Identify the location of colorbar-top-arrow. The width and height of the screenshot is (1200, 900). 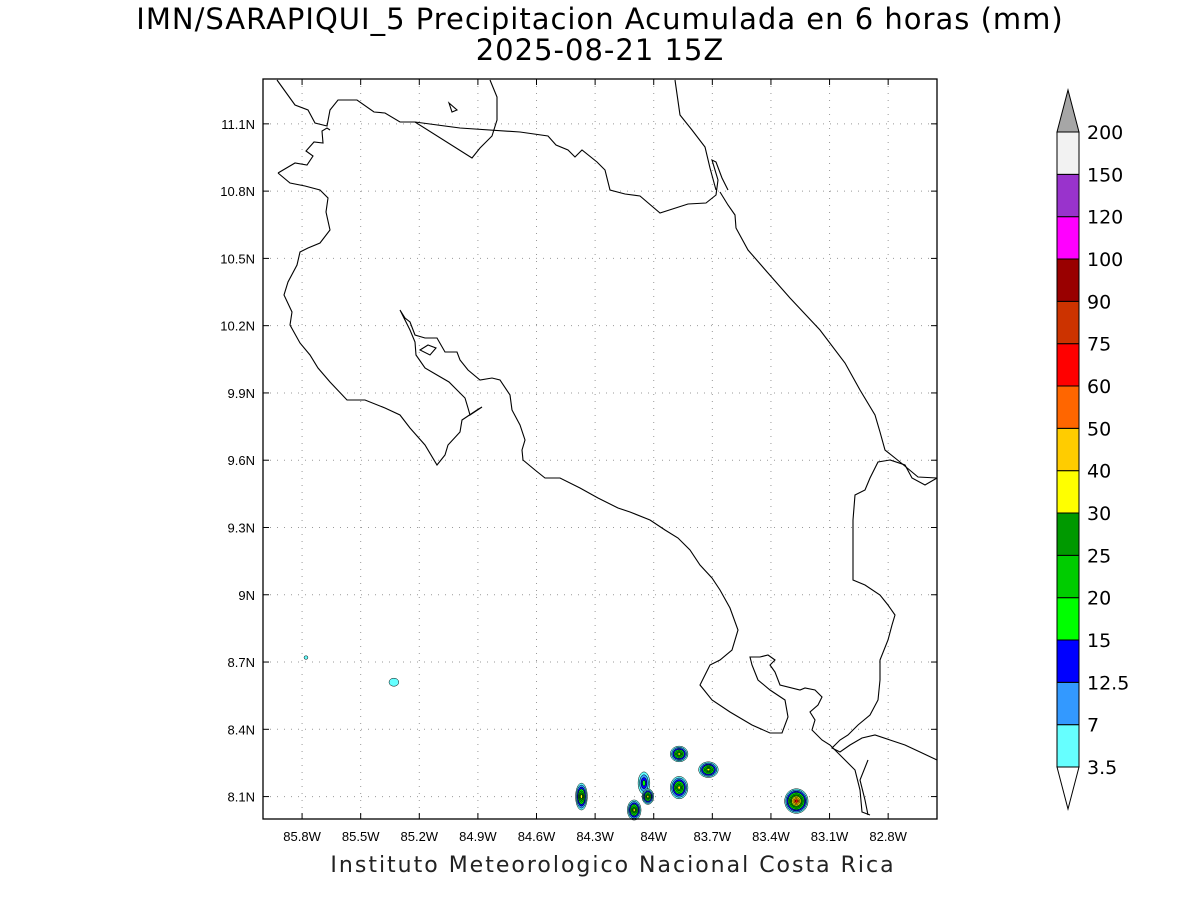
(1068, 110).